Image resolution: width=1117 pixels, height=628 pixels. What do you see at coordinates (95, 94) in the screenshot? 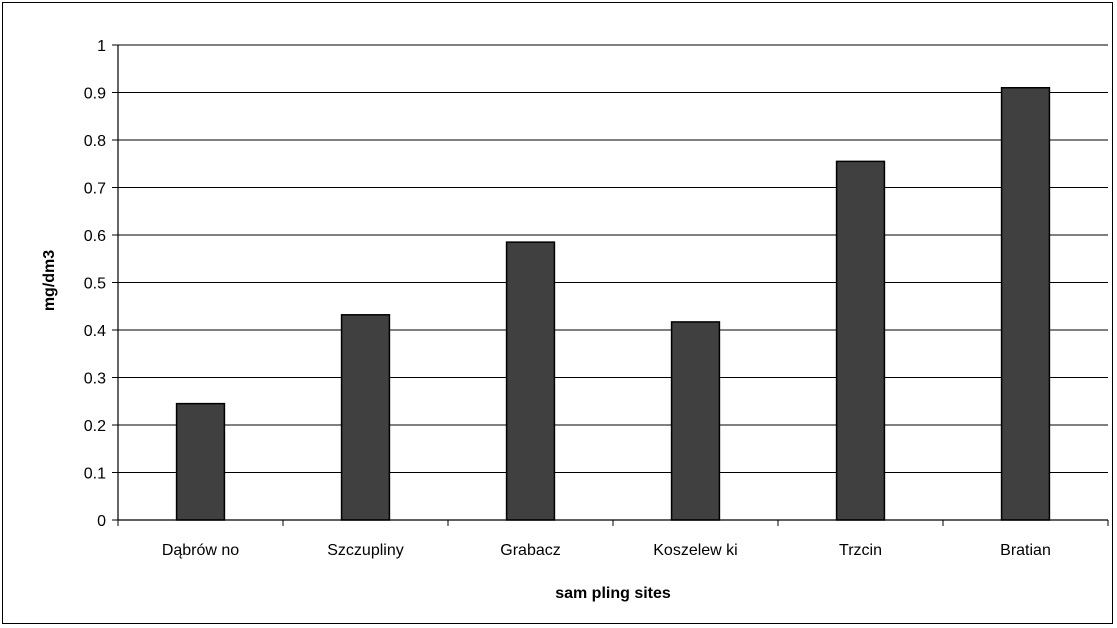
I see `y-tick-label: 0.9` at bounding box center [95, 94].